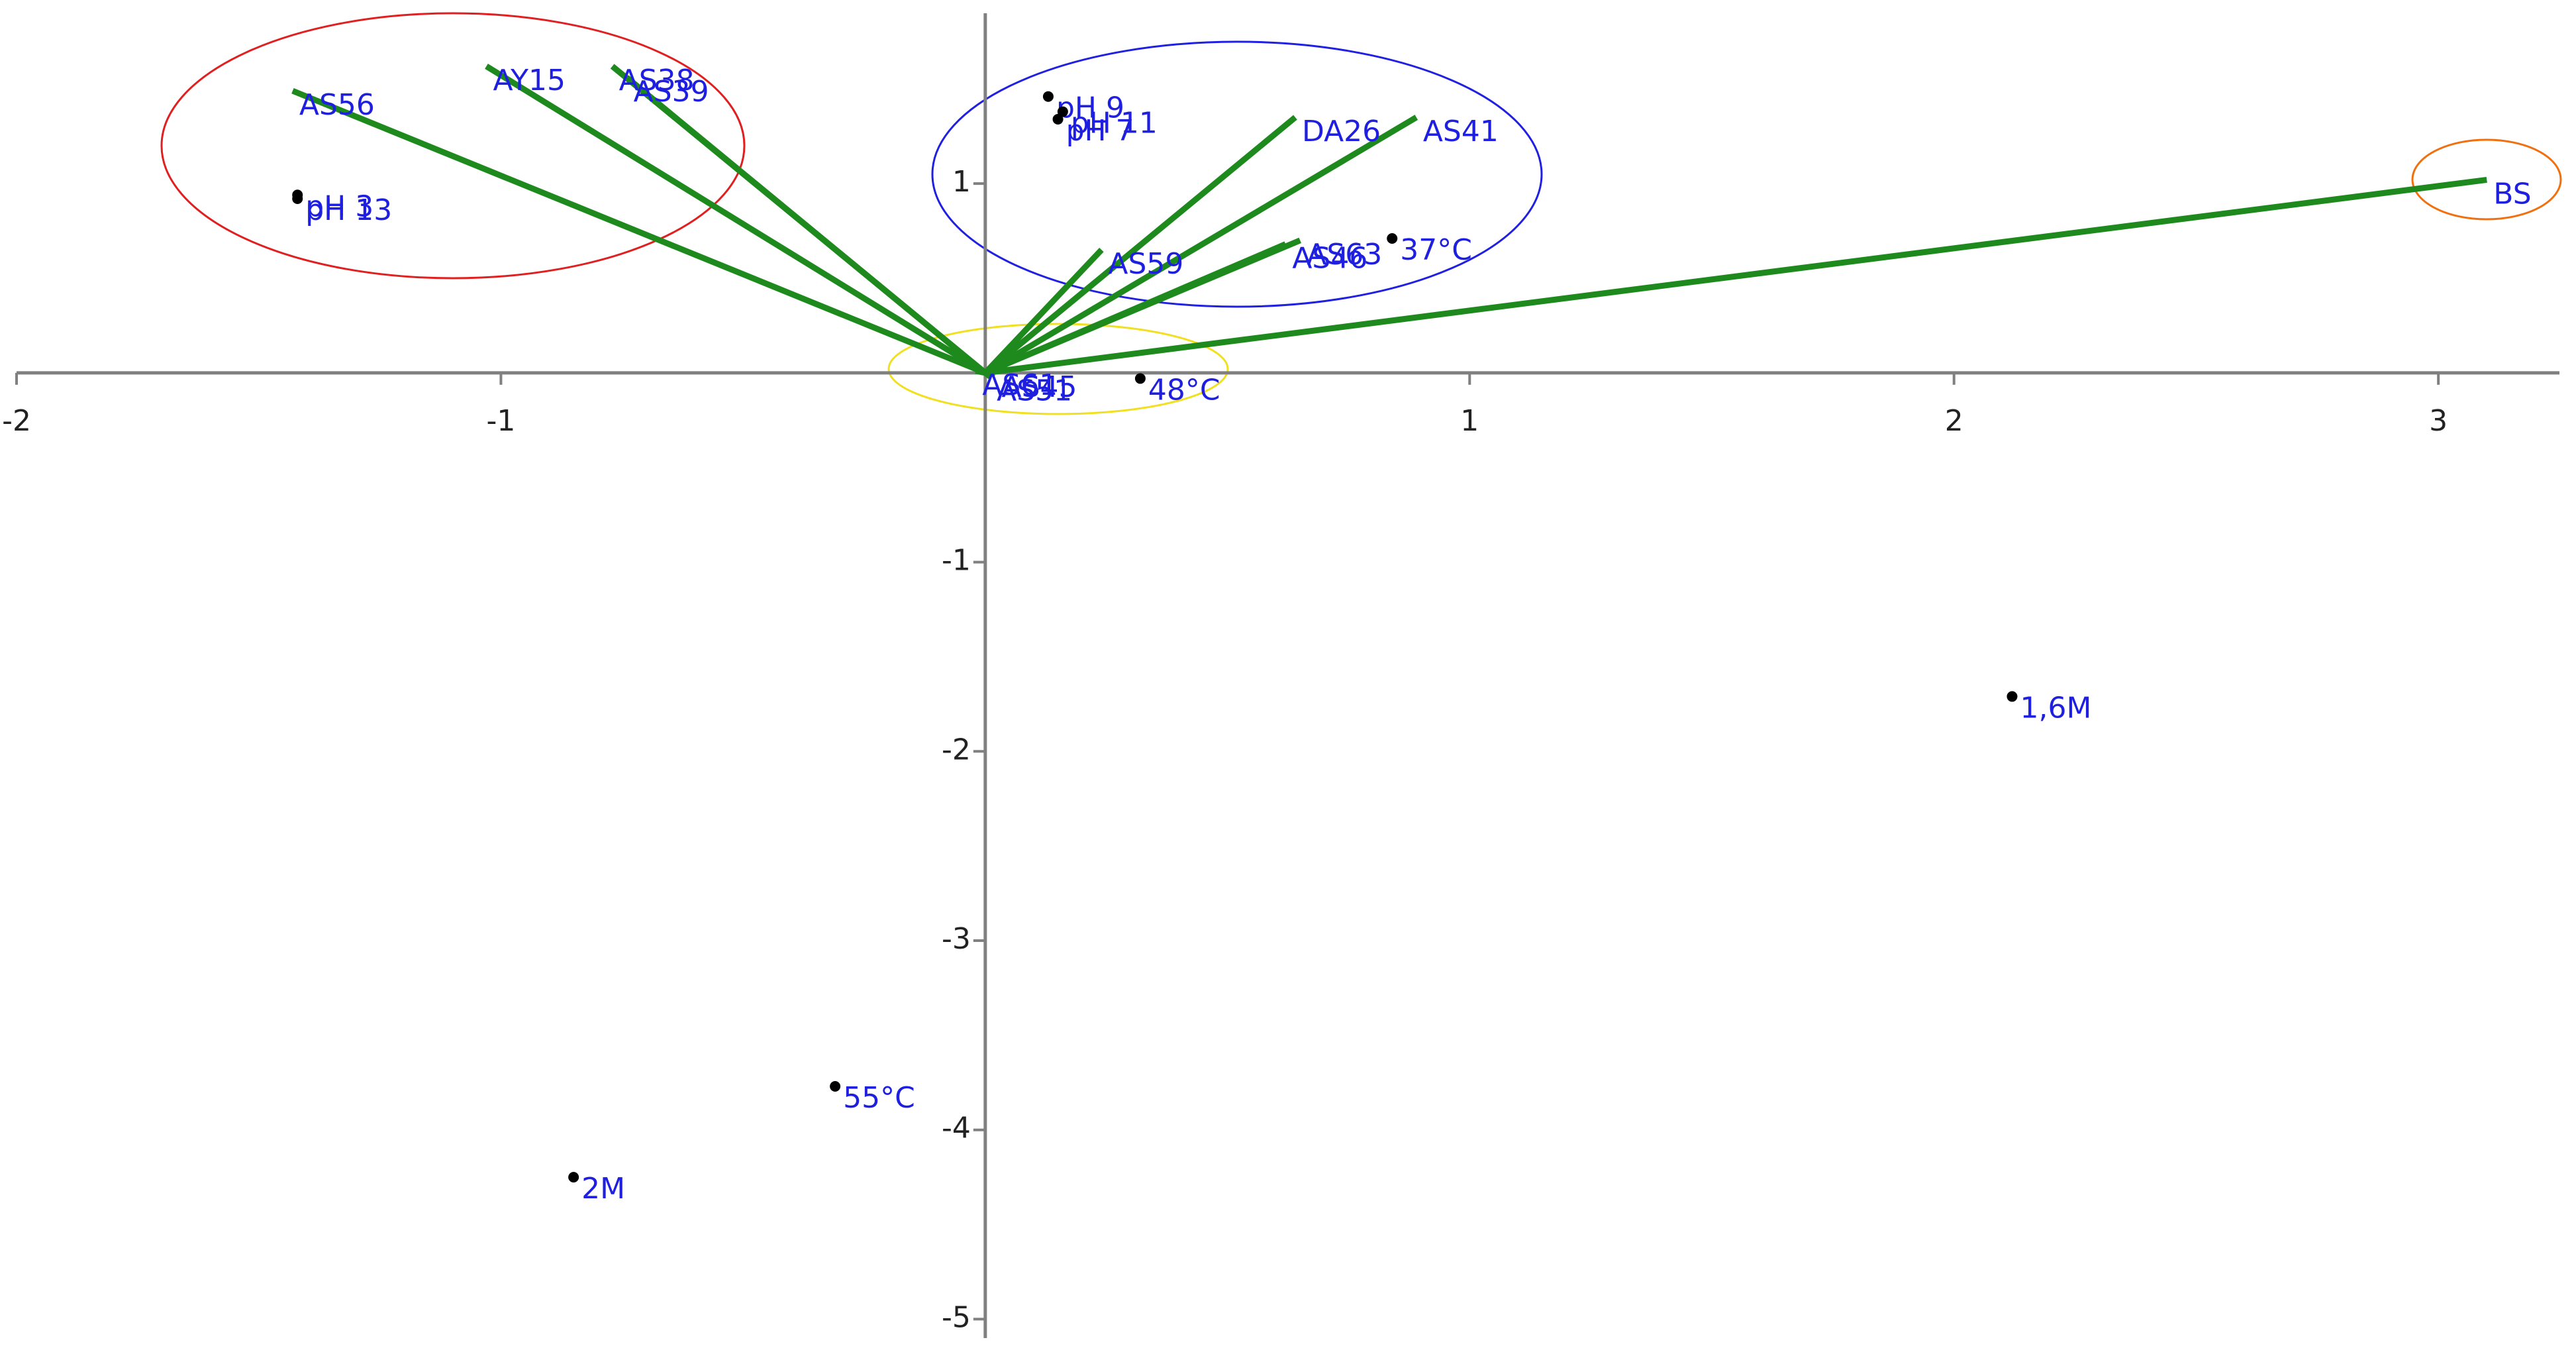 The height and width of the screenshot is (1350, 2576). Describe the element at coordinates (2512, 194) in the screenshot. I see `loading-label: BS` at that location.